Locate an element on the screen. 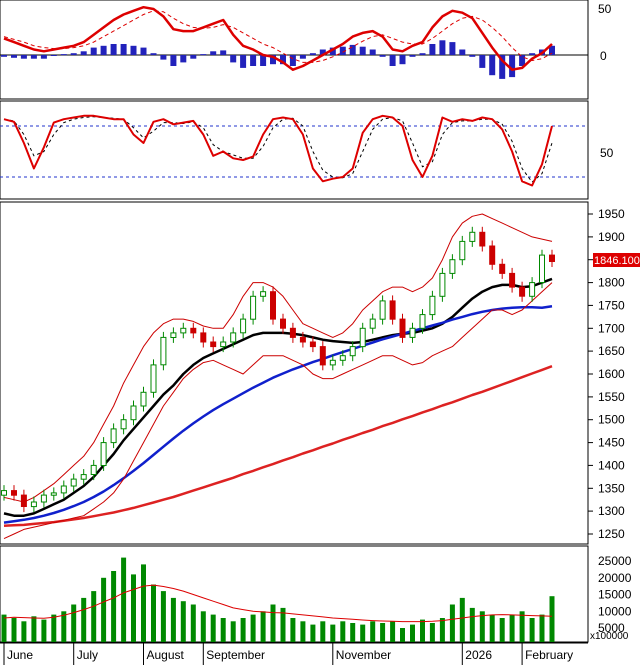  volume-tick-label: 10000 is located at coordinates (615, 611).